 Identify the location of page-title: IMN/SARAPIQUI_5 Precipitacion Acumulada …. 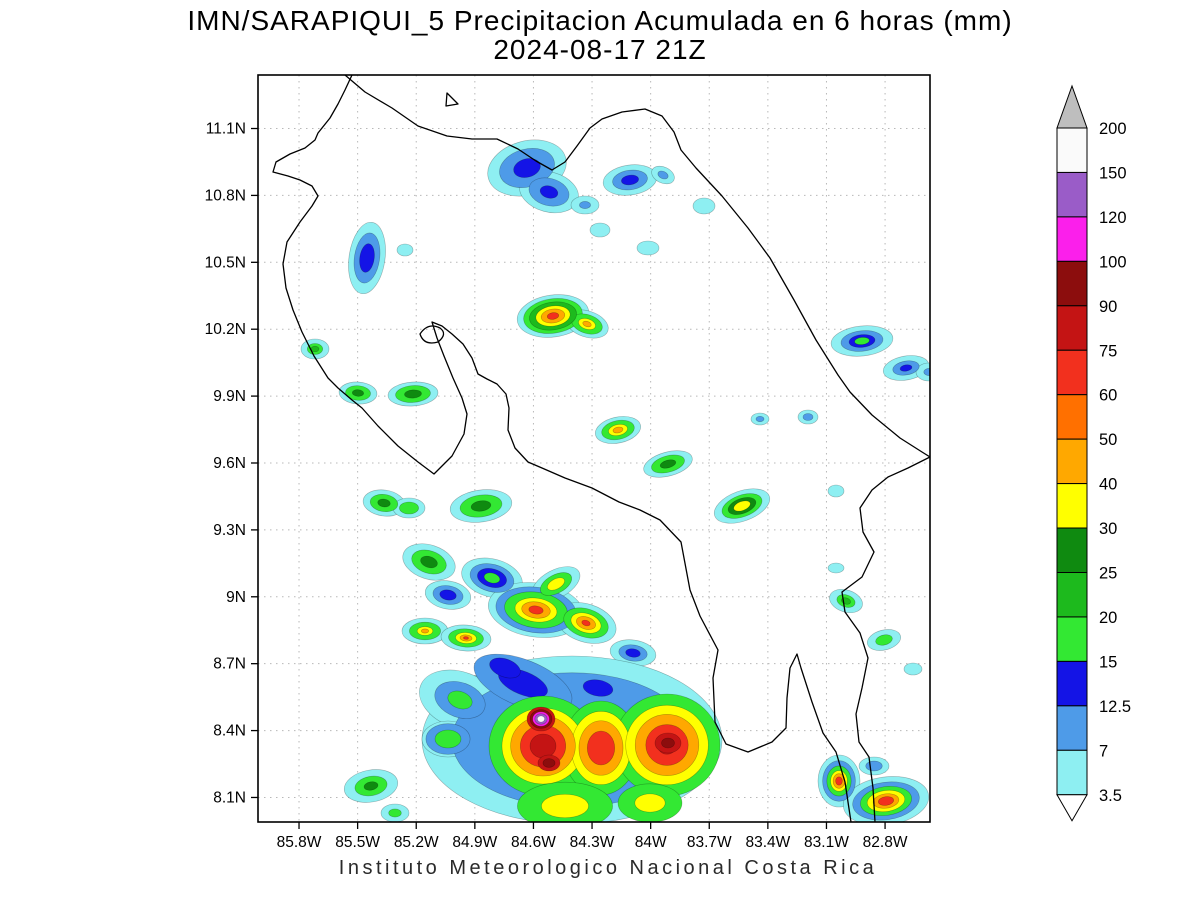
(599, 20).